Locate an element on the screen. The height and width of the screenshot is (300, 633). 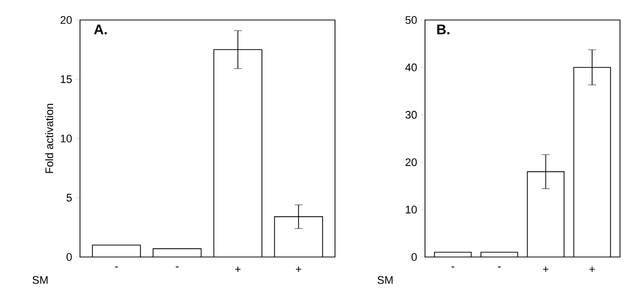
y-axis-title: Fold activation is located at coordinates (49, 138).